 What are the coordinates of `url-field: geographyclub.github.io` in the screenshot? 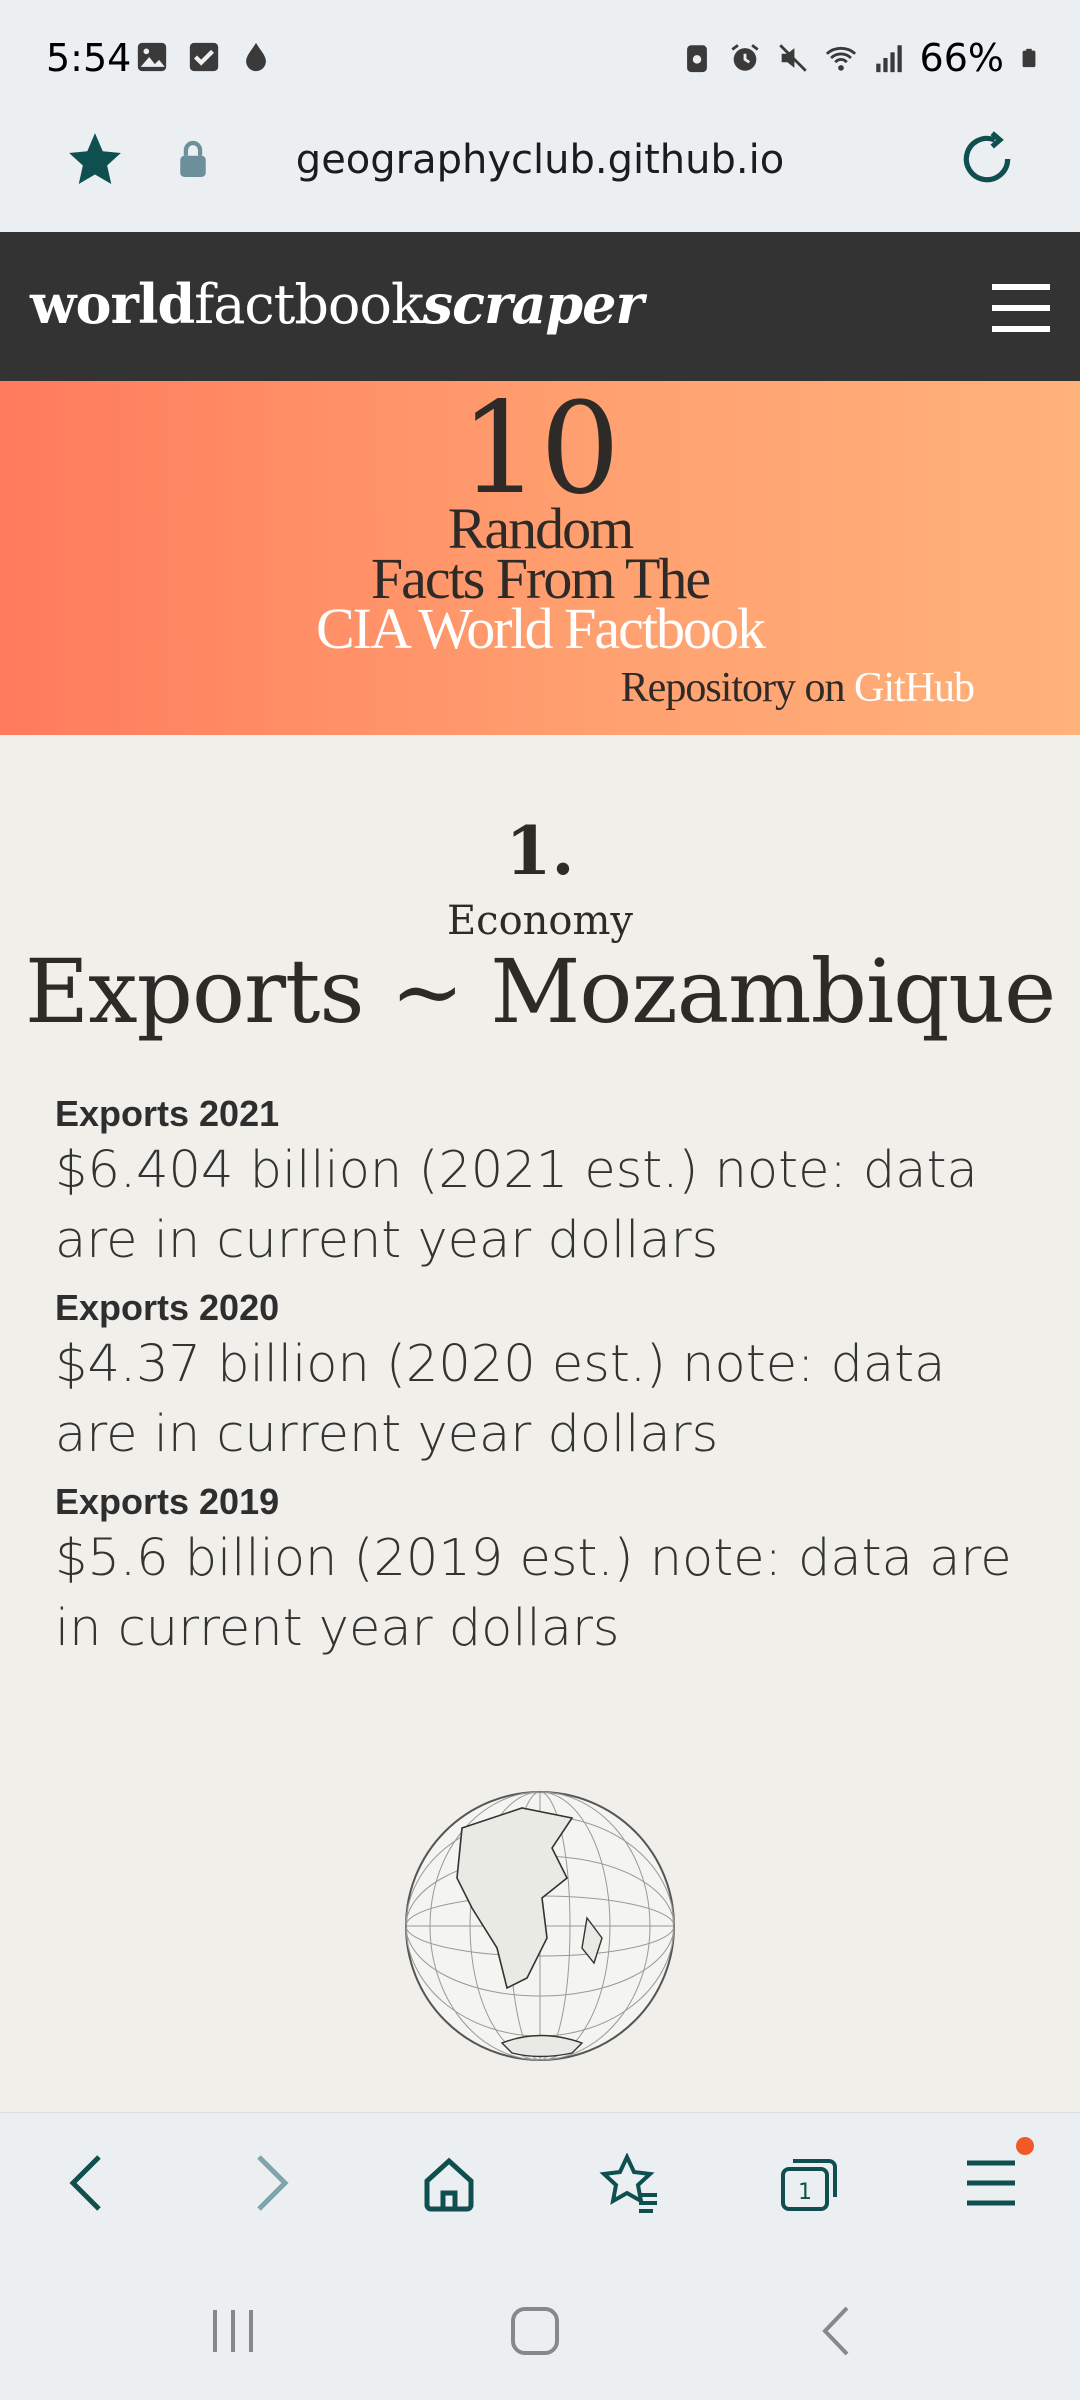 It's located at (540, 160).